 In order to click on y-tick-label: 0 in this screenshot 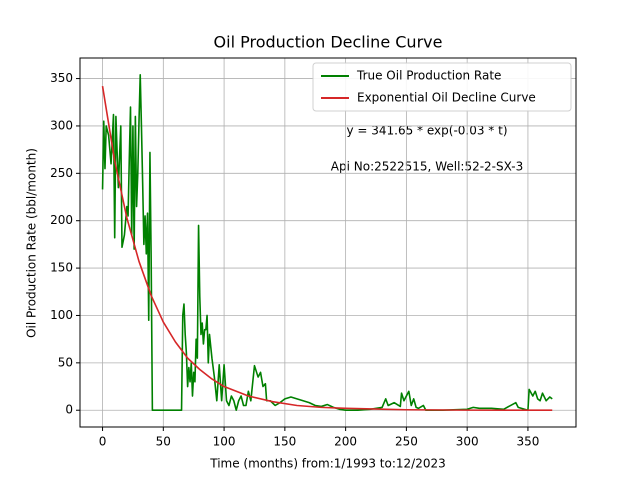, I will do `click(69, 410)`.